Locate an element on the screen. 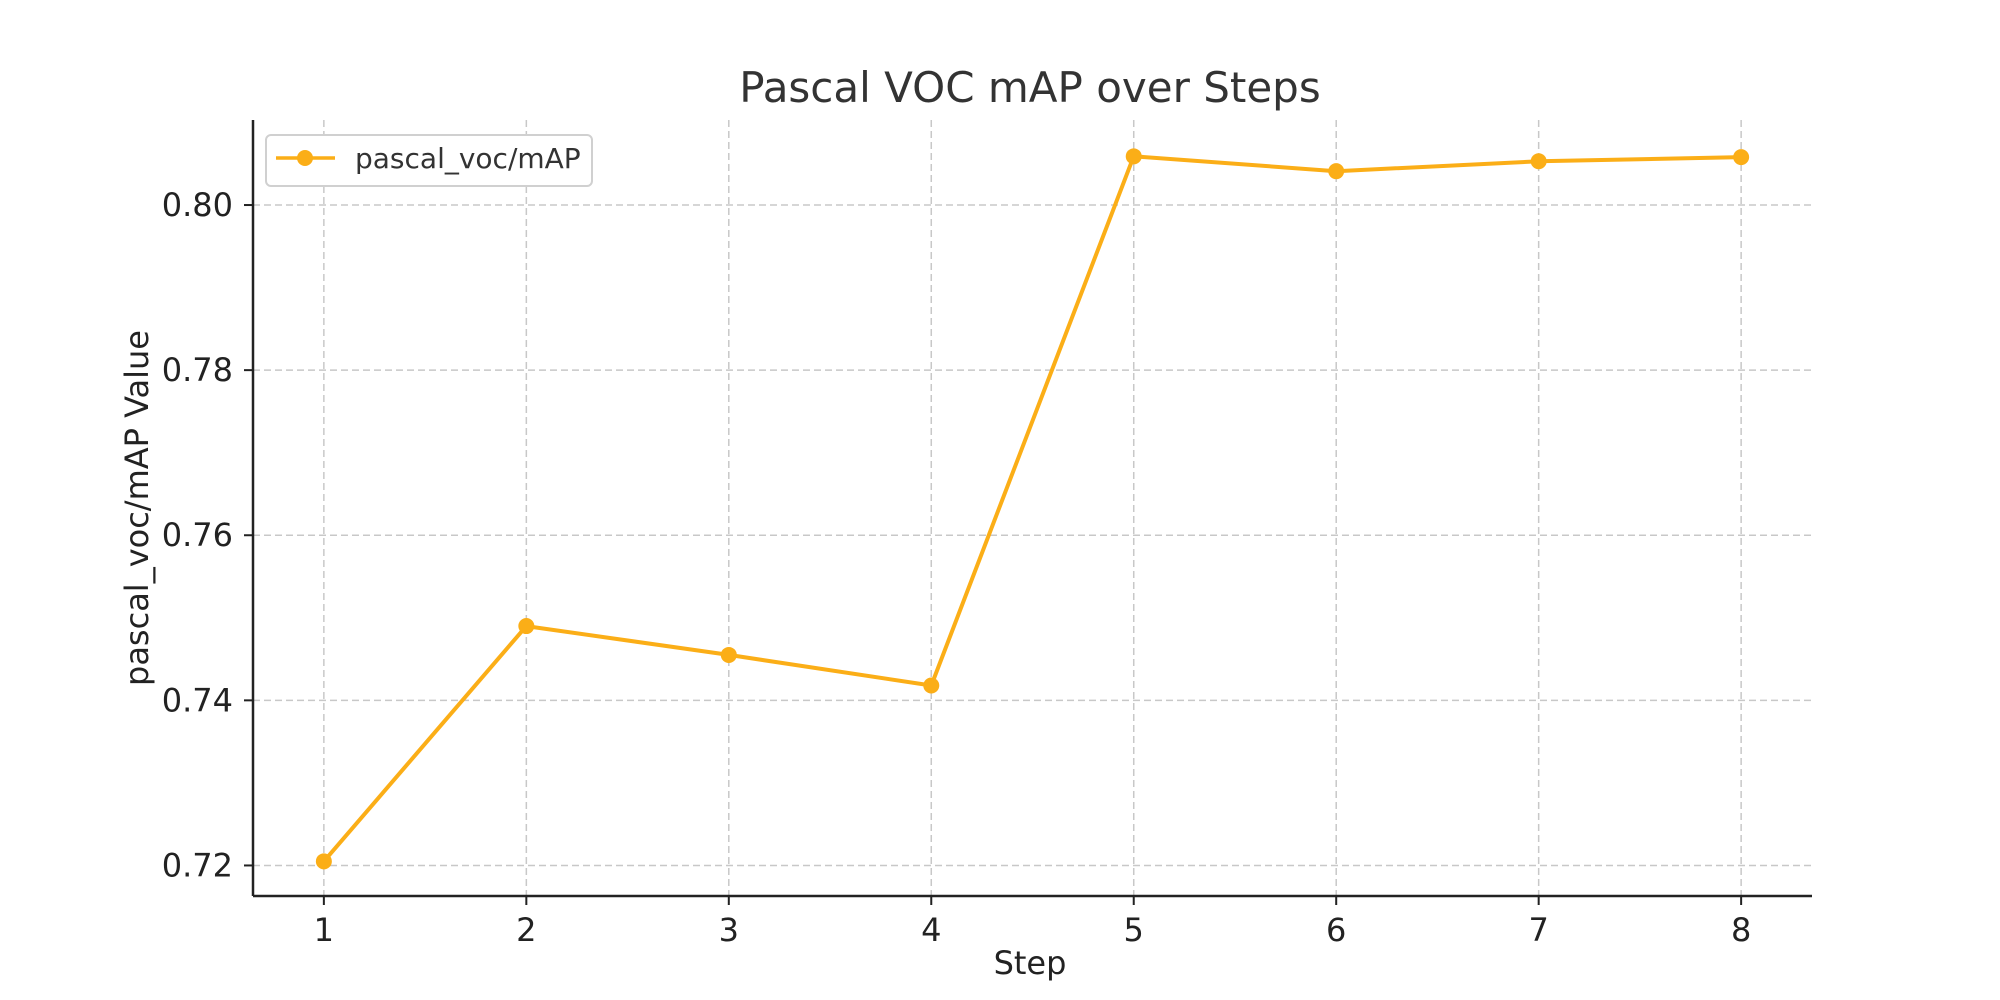 The height and width of the screenshot is (1000, 2000). y-tick-label: 0.78 is located at coordinates (197, 370).